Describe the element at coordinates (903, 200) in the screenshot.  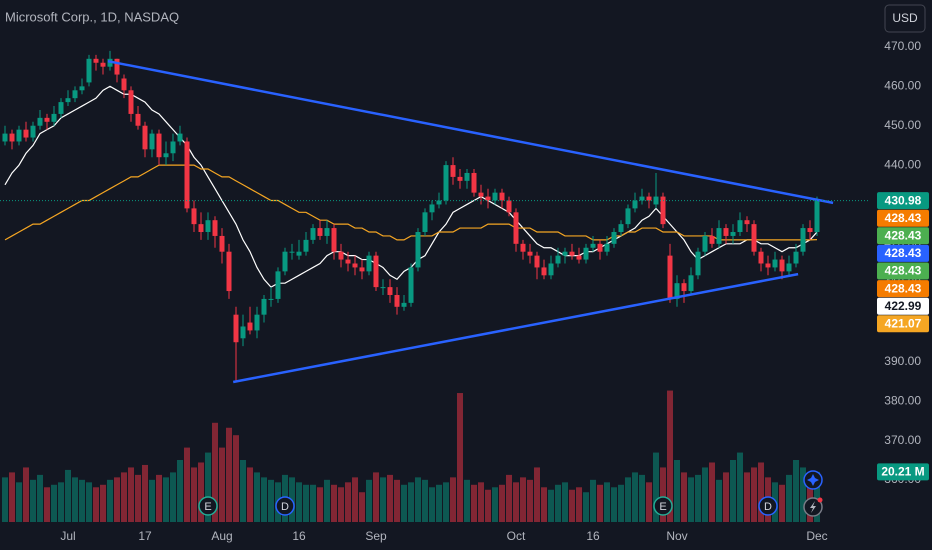
I see `price-tag-label: 430.98` at that location.